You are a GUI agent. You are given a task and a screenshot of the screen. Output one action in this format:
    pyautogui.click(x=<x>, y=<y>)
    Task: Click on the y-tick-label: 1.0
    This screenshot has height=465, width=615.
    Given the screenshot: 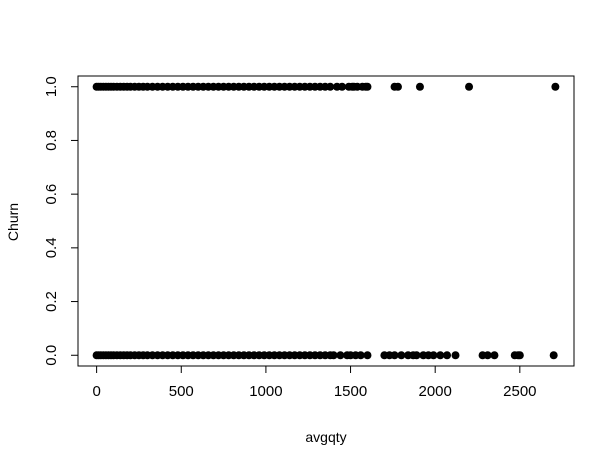 What is the action you would take?
    pyautogui.click(x=51, y=86)
    